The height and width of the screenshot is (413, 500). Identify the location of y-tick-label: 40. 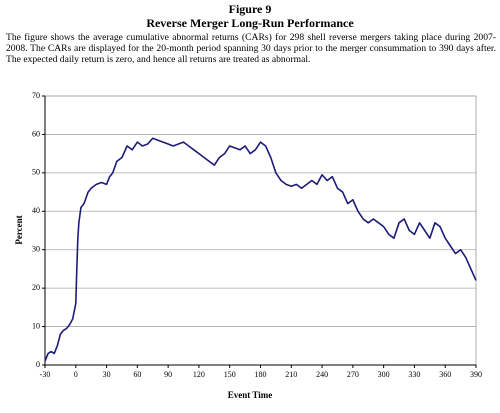
(36, 210).